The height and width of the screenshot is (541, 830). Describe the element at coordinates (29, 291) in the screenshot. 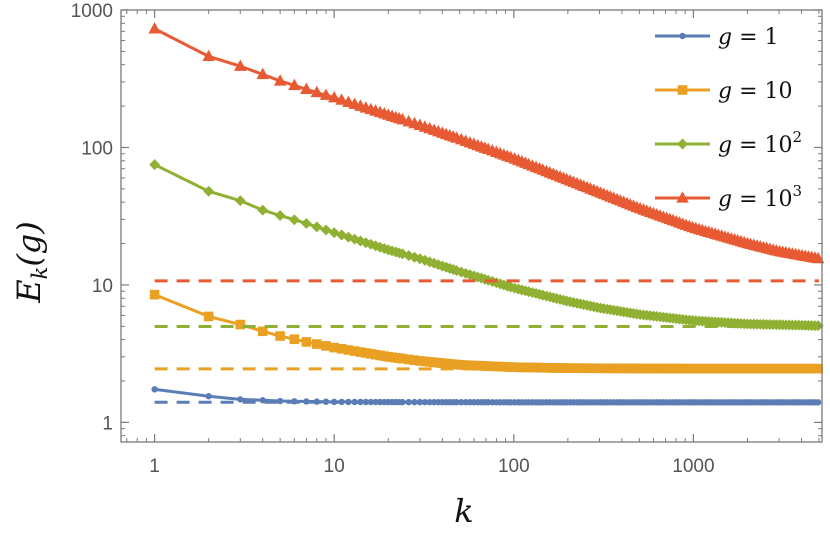

I see `y-axis-title-main: E` at that location.